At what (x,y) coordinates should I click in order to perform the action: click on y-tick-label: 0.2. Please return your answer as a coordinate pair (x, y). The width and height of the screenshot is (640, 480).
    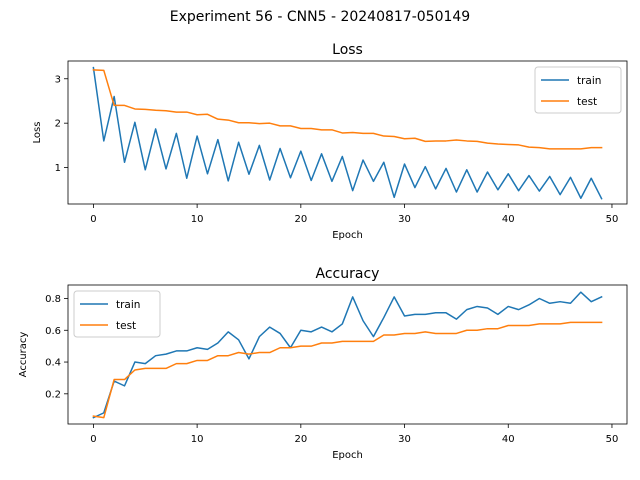
    Looking at the image, I should click on (53, 394).